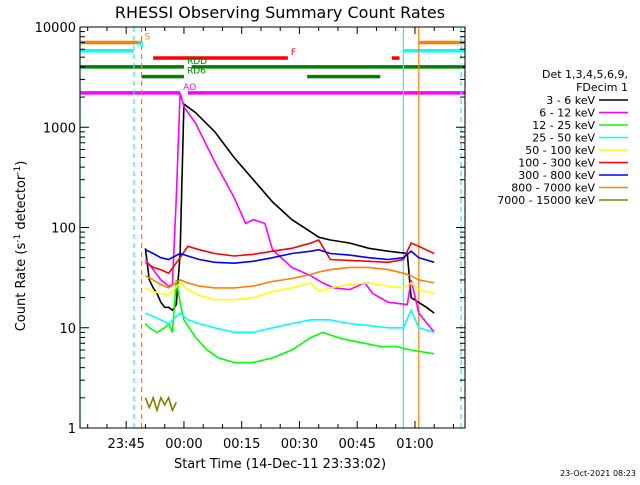  What do you see at coordinates (563, 125) in the screenshot?
I see `legend-label-2: 12 - 25 keV` at bounding box center [563, 125].